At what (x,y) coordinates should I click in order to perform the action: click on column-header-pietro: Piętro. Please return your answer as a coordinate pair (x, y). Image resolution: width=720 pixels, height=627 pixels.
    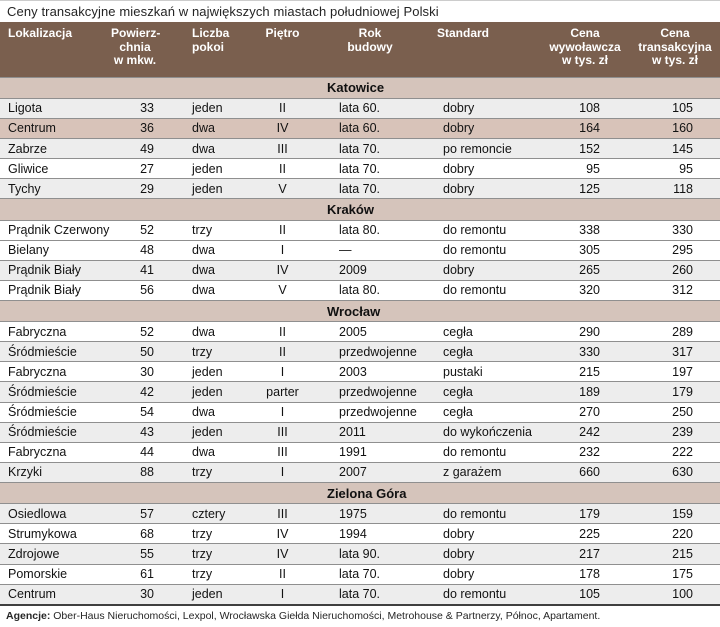
    Looking at the image, I should click on (282, 33).